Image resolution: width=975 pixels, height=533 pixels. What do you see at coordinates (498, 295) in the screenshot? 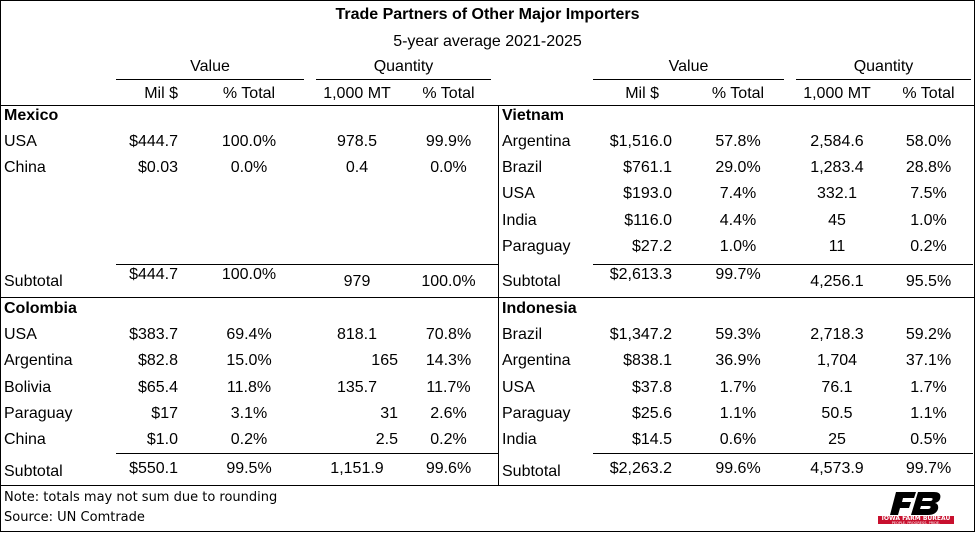
I see `half-divider` at bounding box center [498, 295].